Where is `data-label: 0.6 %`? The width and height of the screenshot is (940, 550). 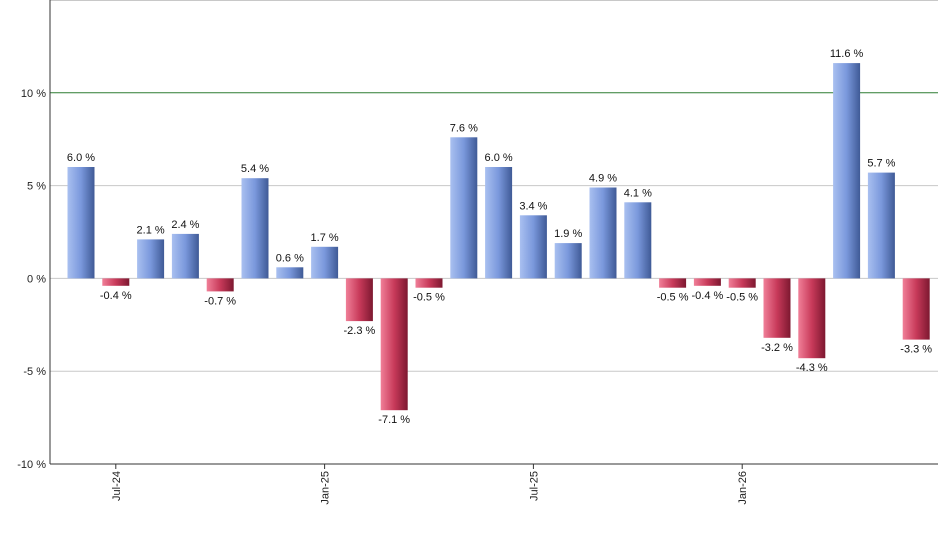
data-label: 0.6 % is located at coordinates (290, 258).